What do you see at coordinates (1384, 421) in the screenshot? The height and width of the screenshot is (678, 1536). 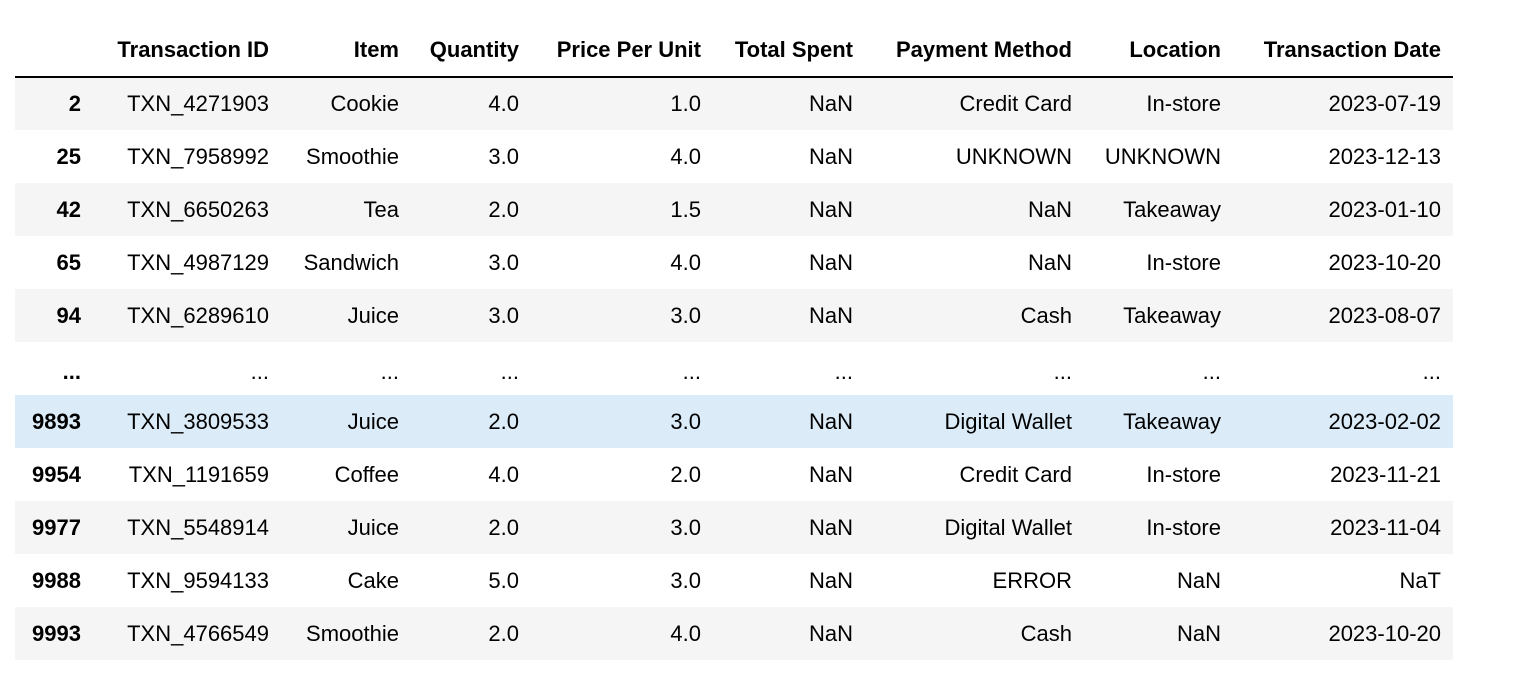 I see `cell-transaction-date: 2023-02-02` at bounding box center [1384, 421].